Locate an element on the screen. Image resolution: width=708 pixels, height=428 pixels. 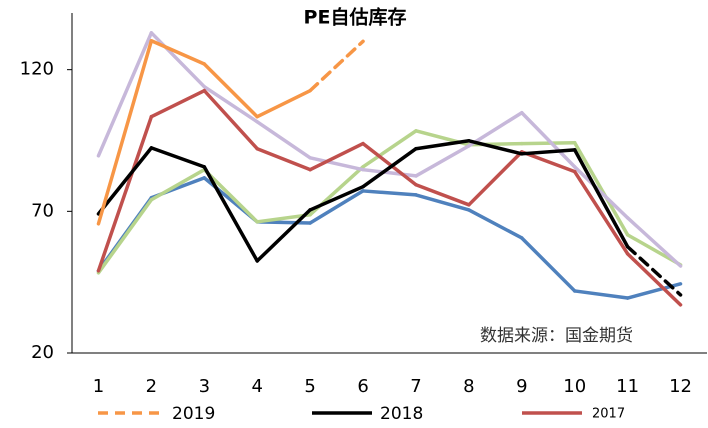
x-tick-label: 2 is located at coordinates (151, 386).